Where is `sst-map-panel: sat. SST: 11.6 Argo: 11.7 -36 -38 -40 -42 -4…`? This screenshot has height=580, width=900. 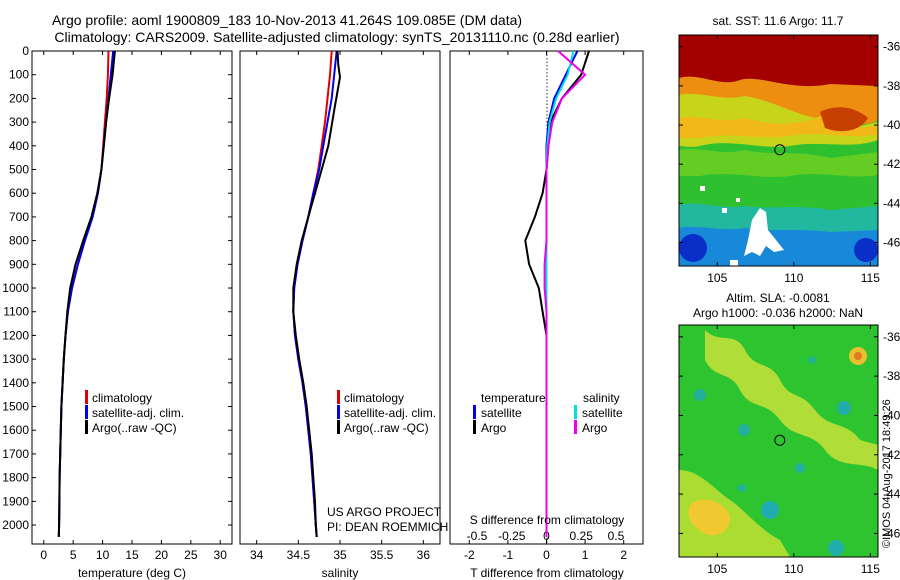 sst-map-panel: sat. SST: 11.6 Argo: 11.7 -36 -38 -40 -42 -4… is located at coordinates (789, 149).